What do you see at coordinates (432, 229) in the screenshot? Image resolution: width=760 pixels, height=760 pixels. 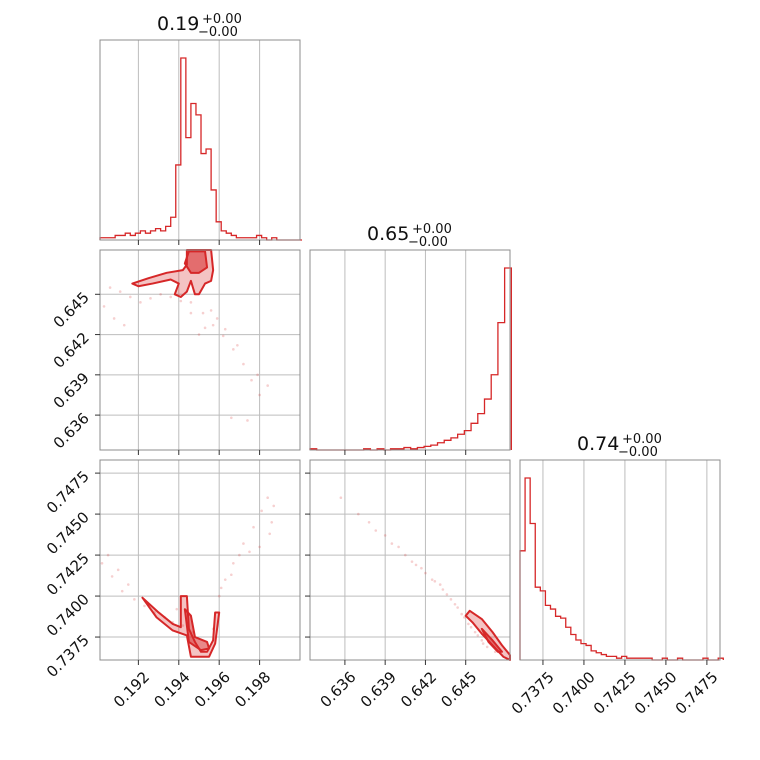 I see `panel-title-param2-plus: +0.00` at bounding box center [432, 229].